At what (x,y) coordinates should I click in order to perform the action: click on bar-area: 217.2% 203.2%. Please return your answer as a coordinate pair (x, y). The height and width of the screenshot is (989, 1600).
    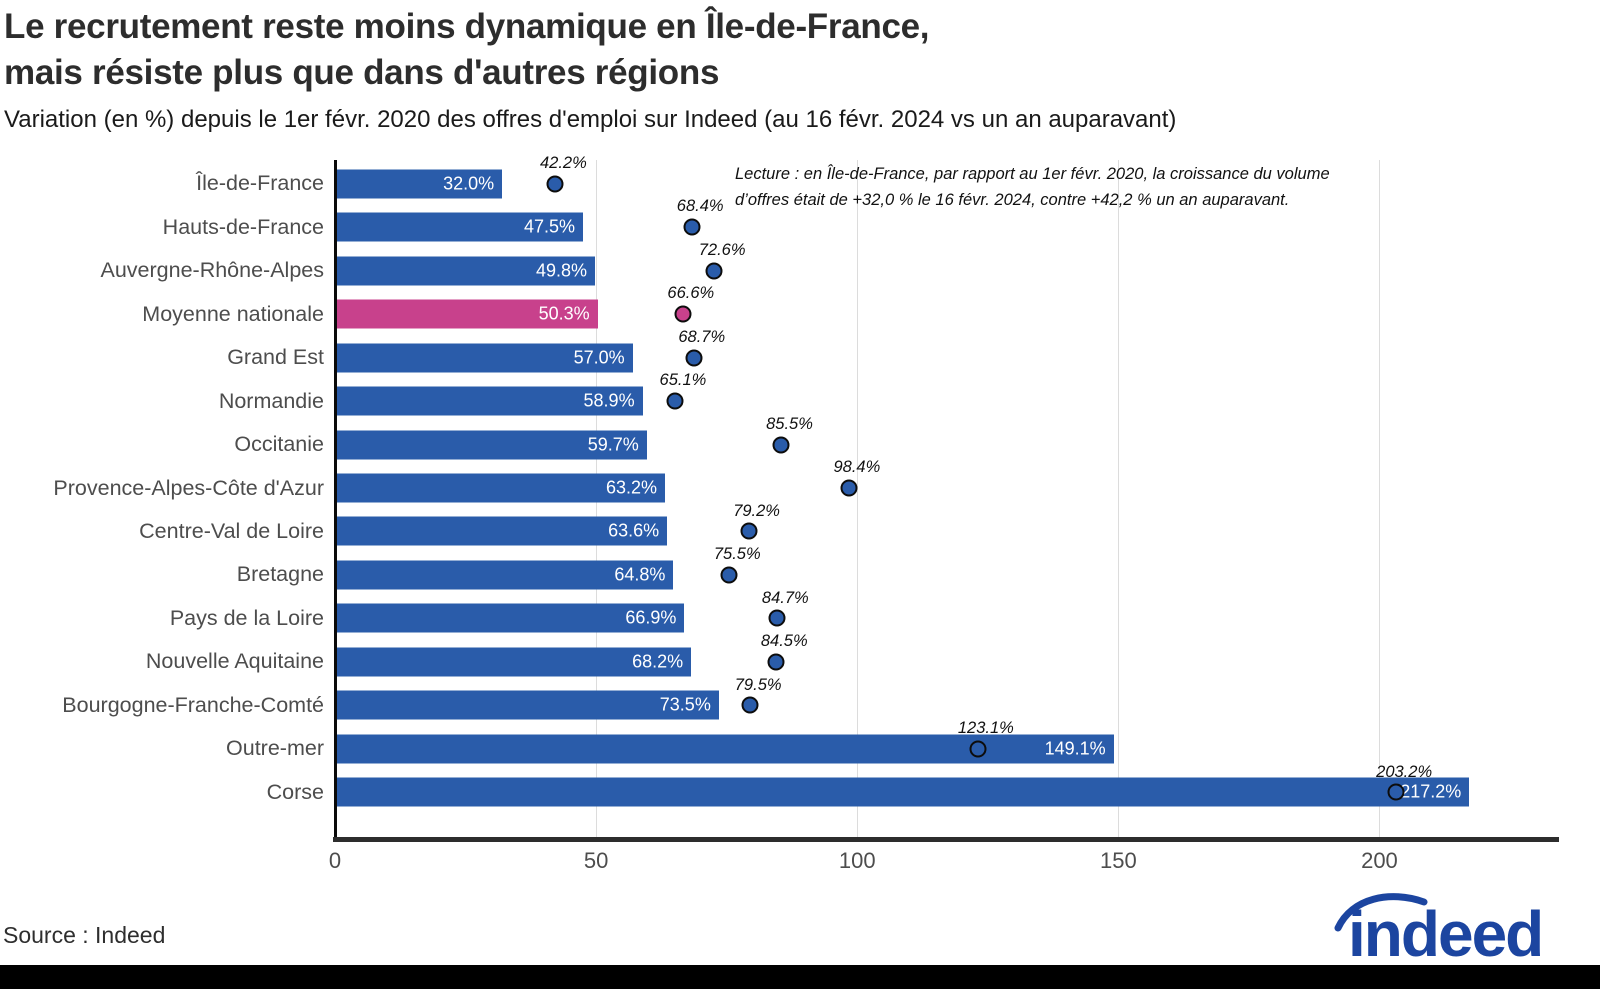
    Looking at the image, I should click on (946, 788).